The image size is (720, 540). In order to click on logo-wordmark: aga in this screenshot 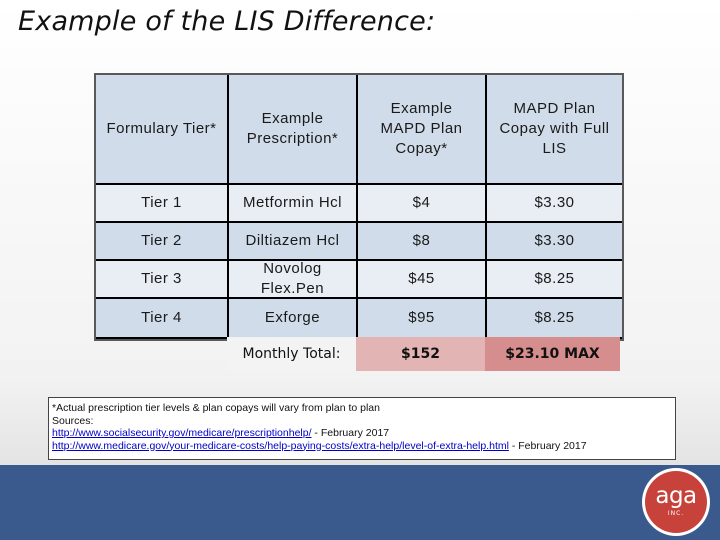, I will do `click(676, 495)`.